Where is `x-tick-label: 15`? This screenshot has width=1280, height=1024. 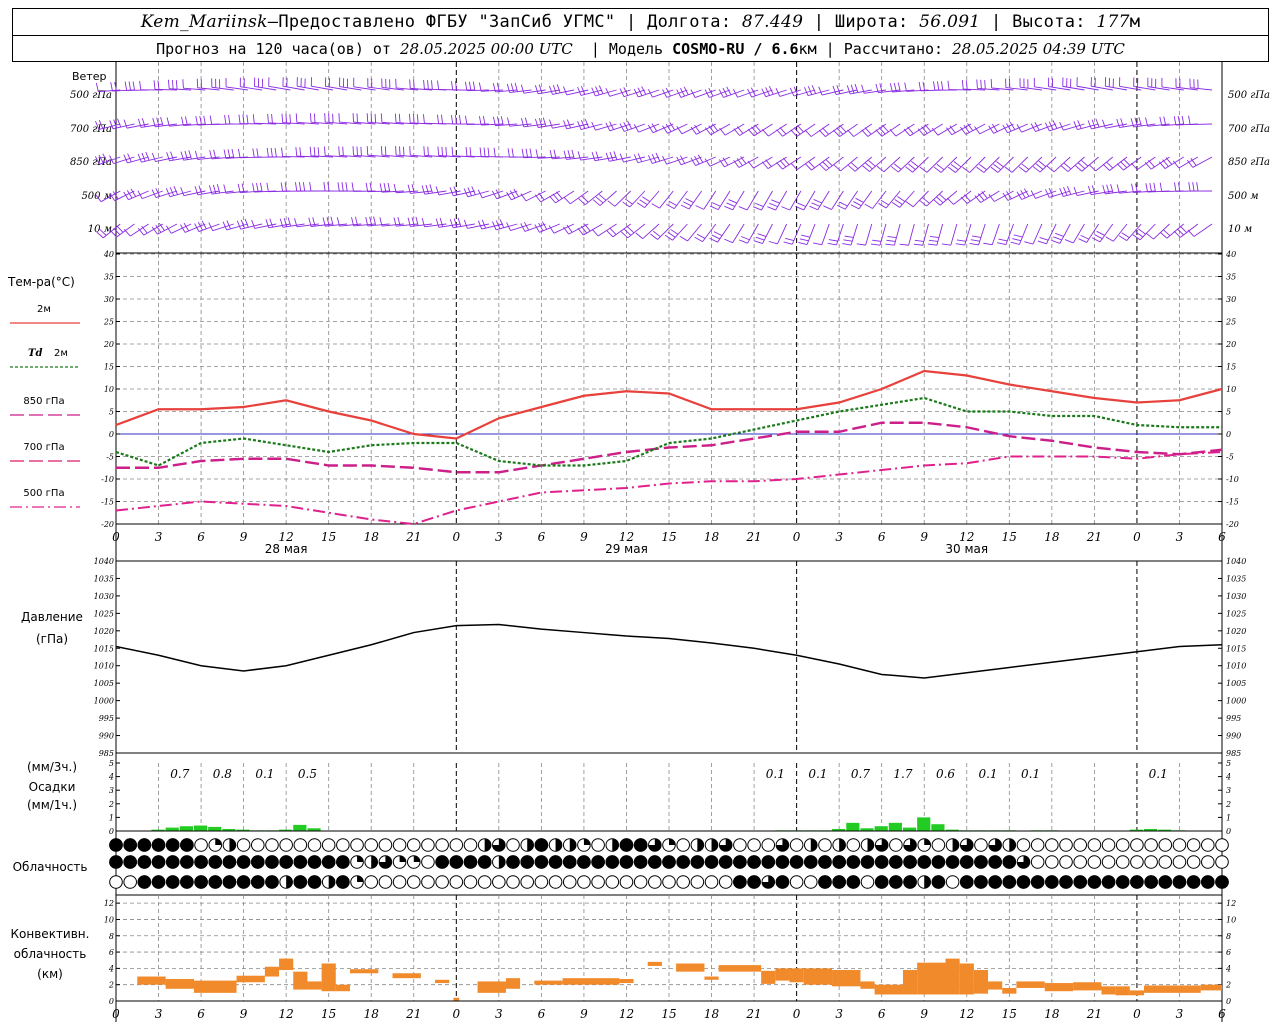
x-tick-label: 15 is located at coordinates (1009, 537).